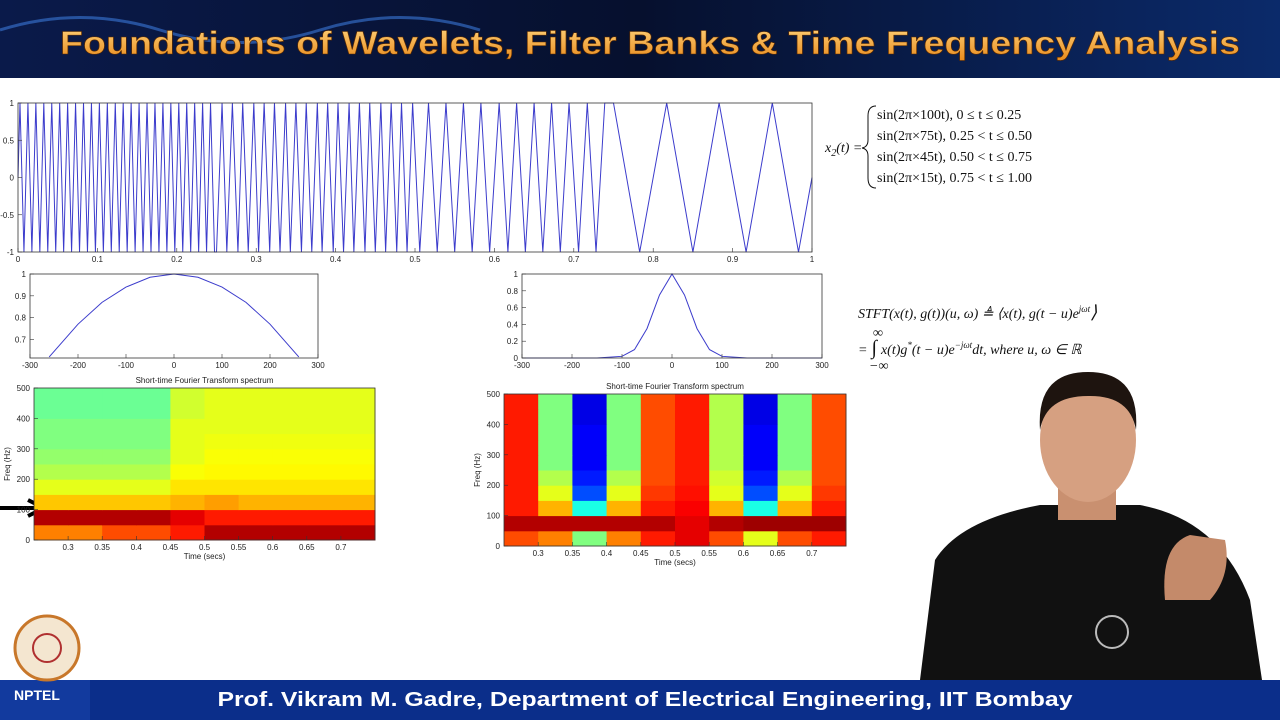 The width and height of the screenshot is (1280, 725). I want to click on x-tick-label: 0.9, so click(733, 259).